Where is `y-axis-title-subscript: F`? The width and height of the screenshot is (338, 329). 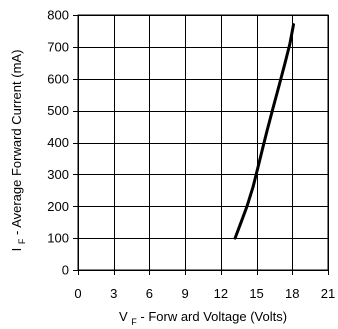
y-axis-title-subscript: F is located at coordinates (22, 241).